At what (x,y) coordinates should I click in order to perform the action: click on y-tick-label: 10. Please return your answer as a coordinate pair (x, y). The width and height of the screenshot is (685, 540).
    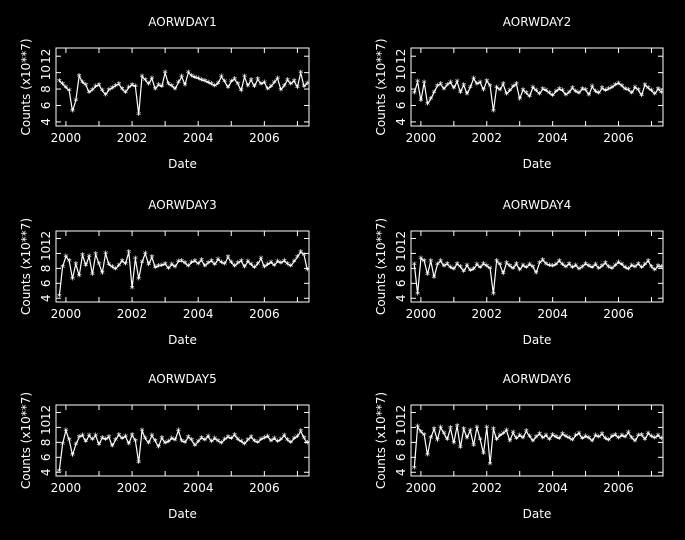
    Looking at the image, I should click on (46, 427).